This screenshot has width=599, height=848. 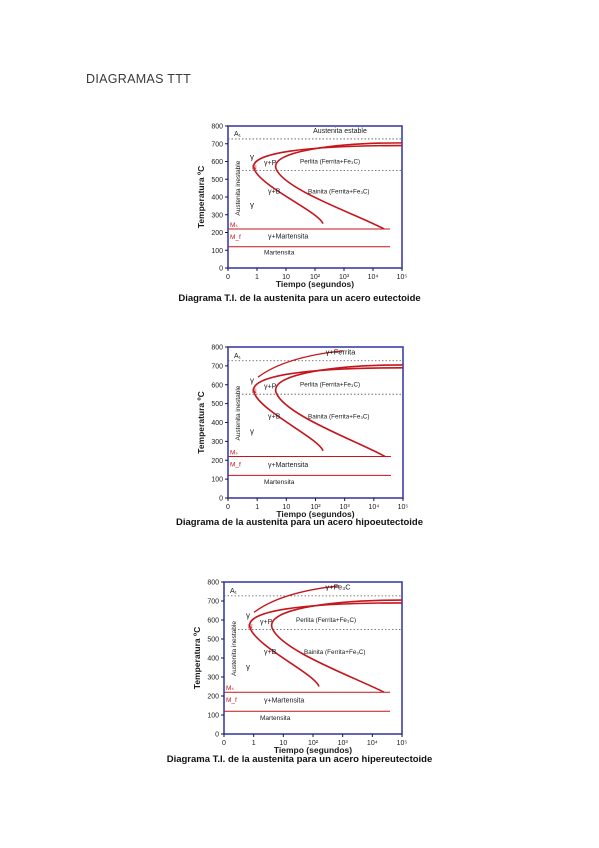 I want to click on top-phase-label: γ+Ferrita, so click(x=341, y=352).